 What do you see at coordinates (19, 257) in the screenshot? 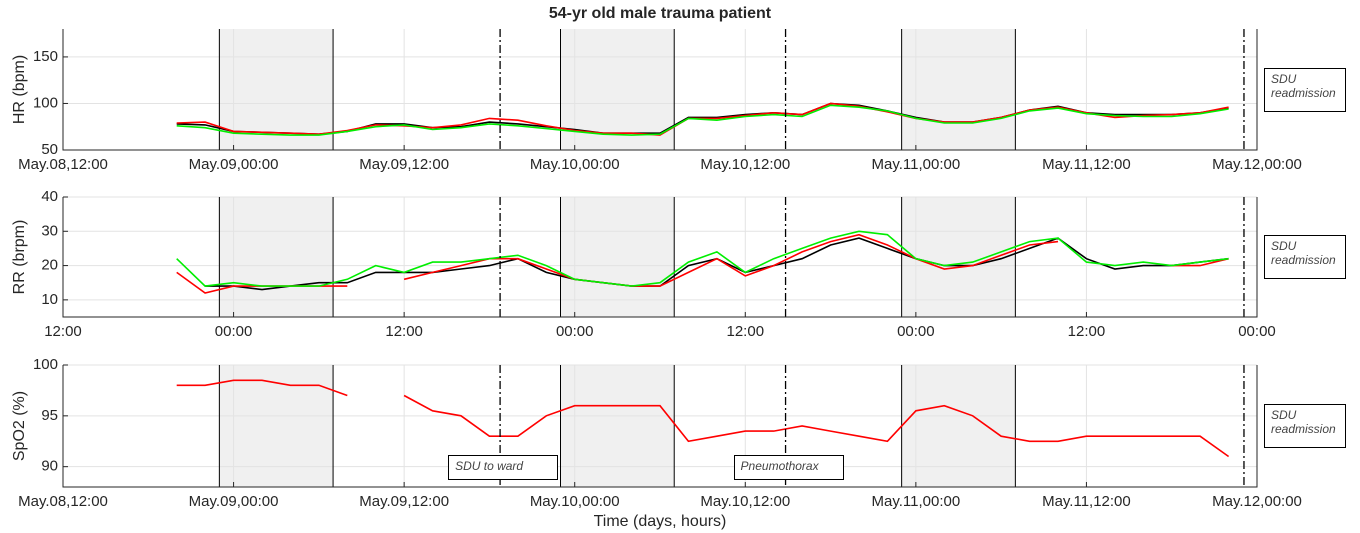
I see `y-axis-label: RR (brpm)` at bounding box center [19, 257].